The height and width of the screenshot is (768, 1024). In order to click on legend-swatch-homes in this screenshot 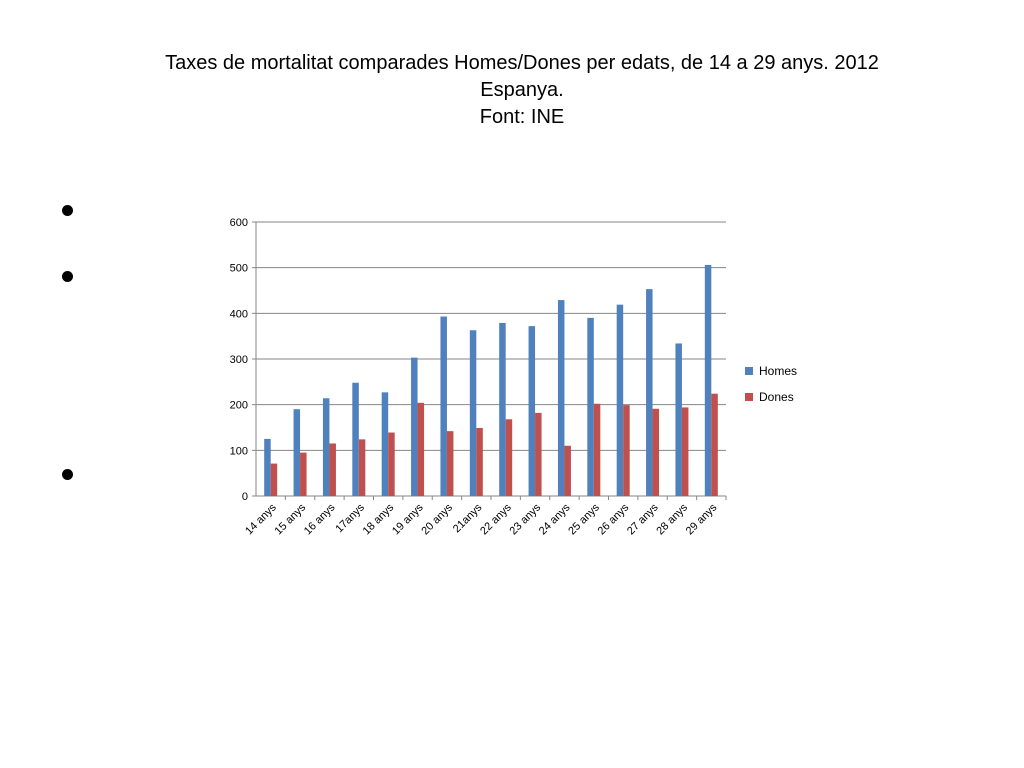, I will do `click(749, 371)`.